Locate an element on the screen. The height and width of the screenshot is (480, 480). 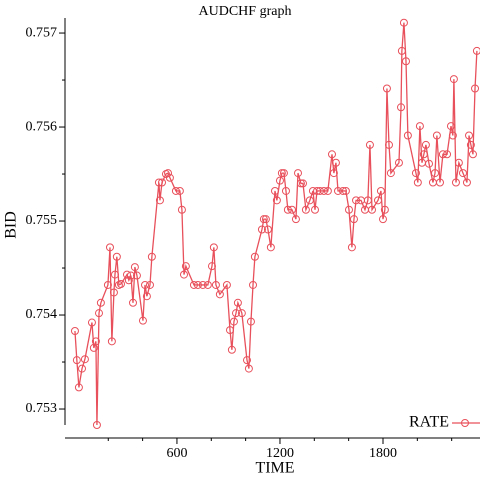
x-tick-label: 600 is located at coordinates (176, 453).